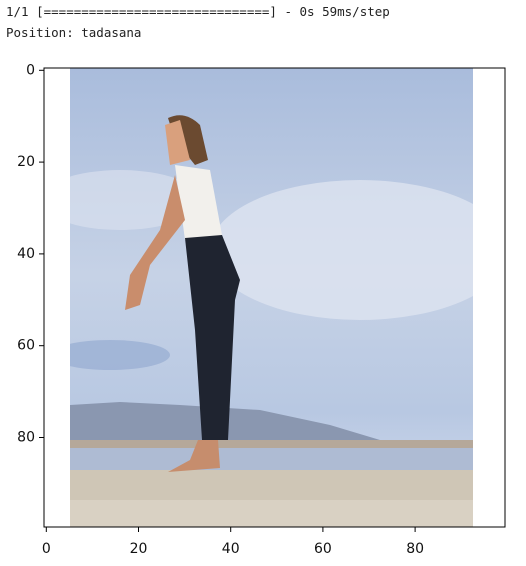  What do you see at coordinates (139, 549) in the screenshot?
I see `x-tick-label: 20` at bounding box center [139, 549].